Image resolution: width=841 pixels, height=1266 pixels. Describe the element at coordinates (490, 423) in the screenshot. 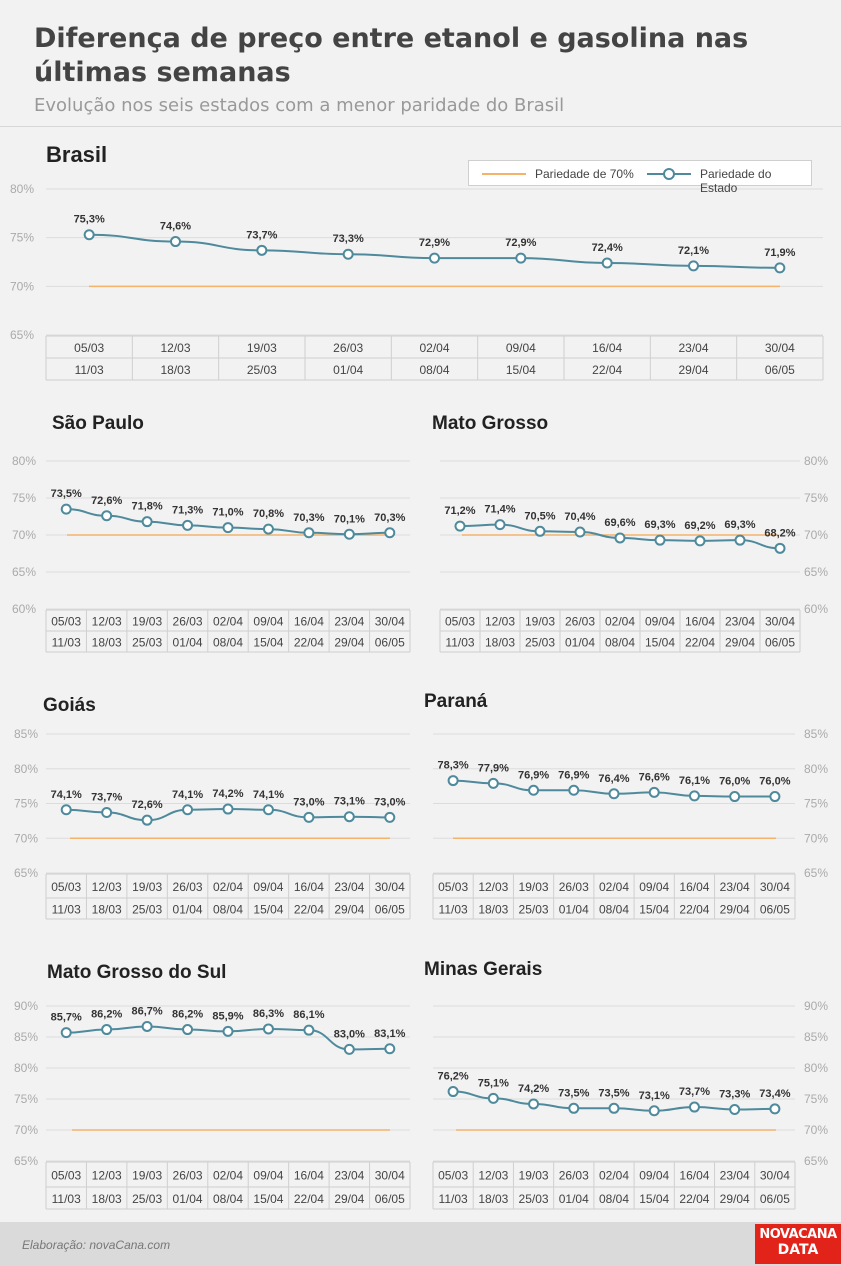

I see `chart-title: Mato Grosso` at that location.